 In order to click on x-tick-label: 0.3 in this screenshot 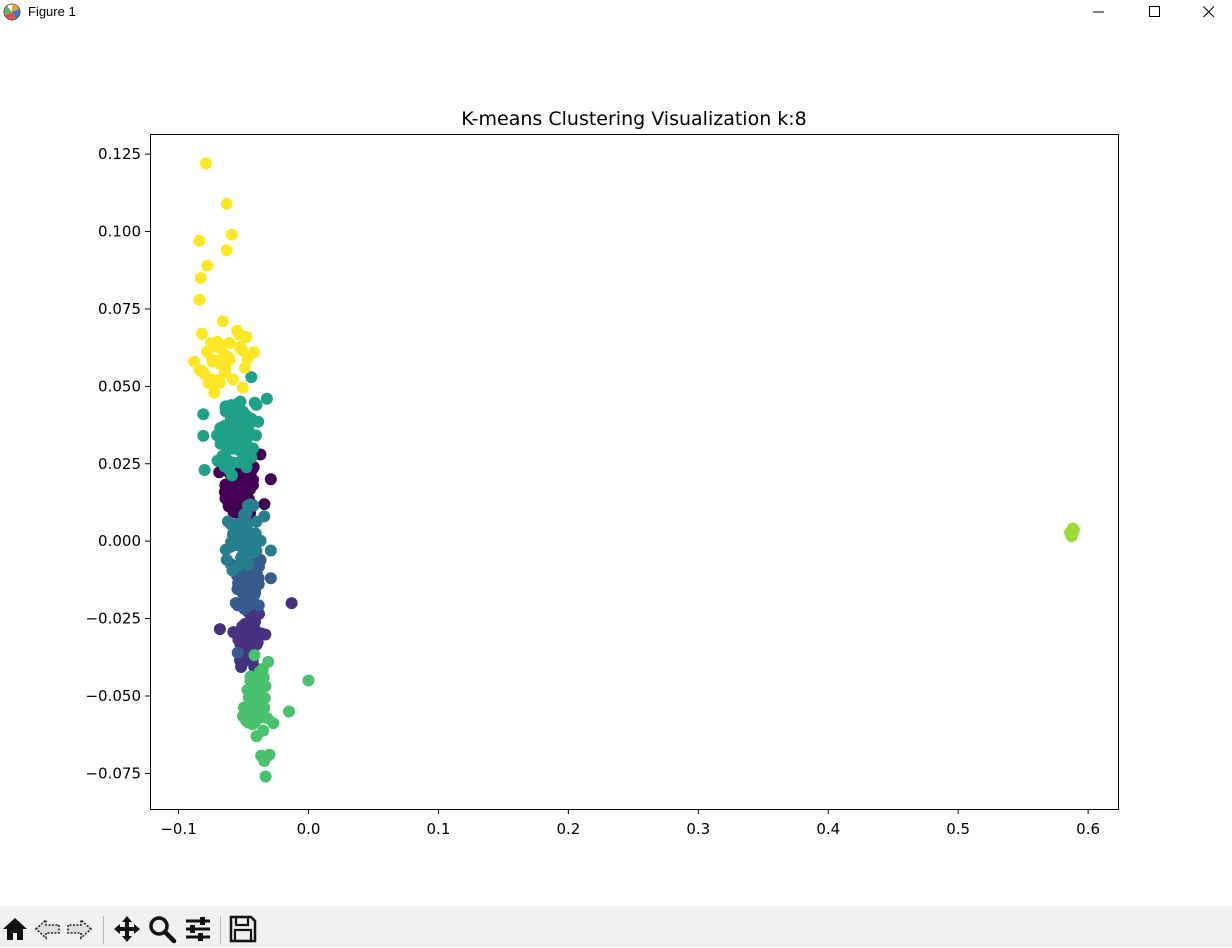, I will do `click(698, 829)`.